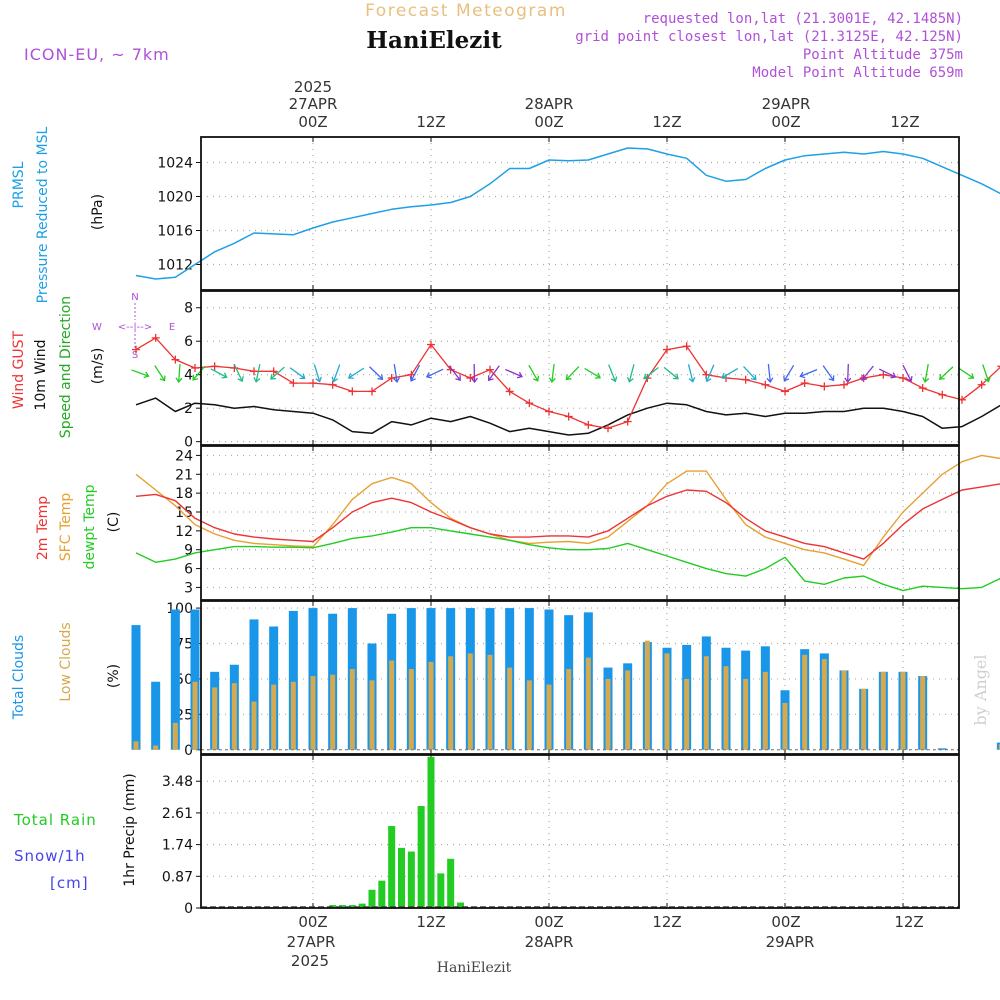 The height and width of the screenshot is (1000, 1000). What do you see at coordinates (43, 214) in the screenshot?
I see `pressure-title-line2: Pressure Reduced to MSL` at bounding box center [43, 214].